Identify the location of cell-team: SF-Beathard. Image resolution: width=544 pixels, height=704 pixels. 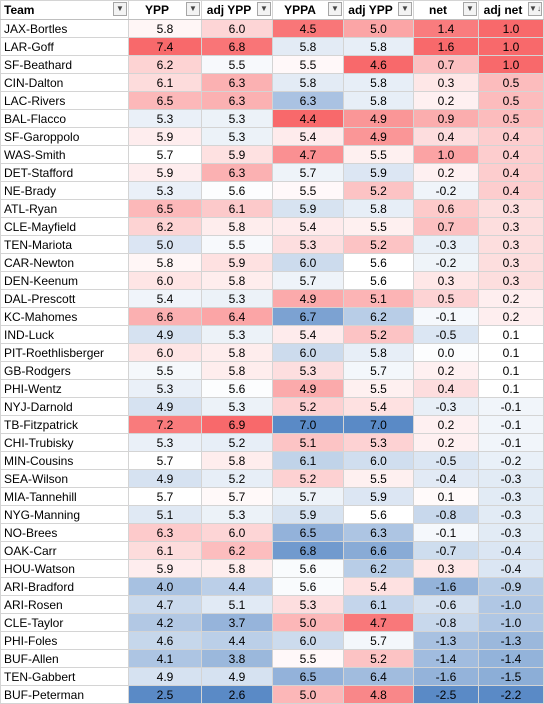
(64, 64).